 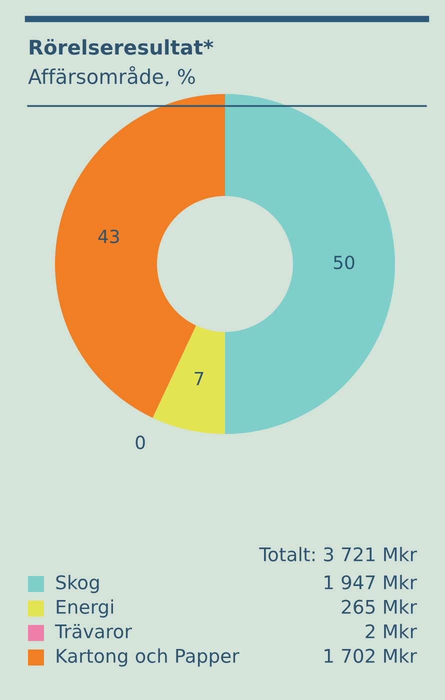 What do you see at coordinates (370, 655) in the screenshot?
I see `text: 1 702 Mkr` at bounding box center [370, 655].